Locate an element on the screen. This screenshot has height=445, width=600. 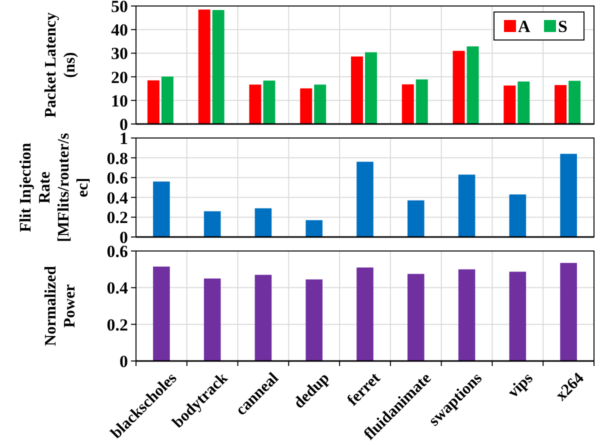
x-tick-label: vips is located at coordinates (520, 386).